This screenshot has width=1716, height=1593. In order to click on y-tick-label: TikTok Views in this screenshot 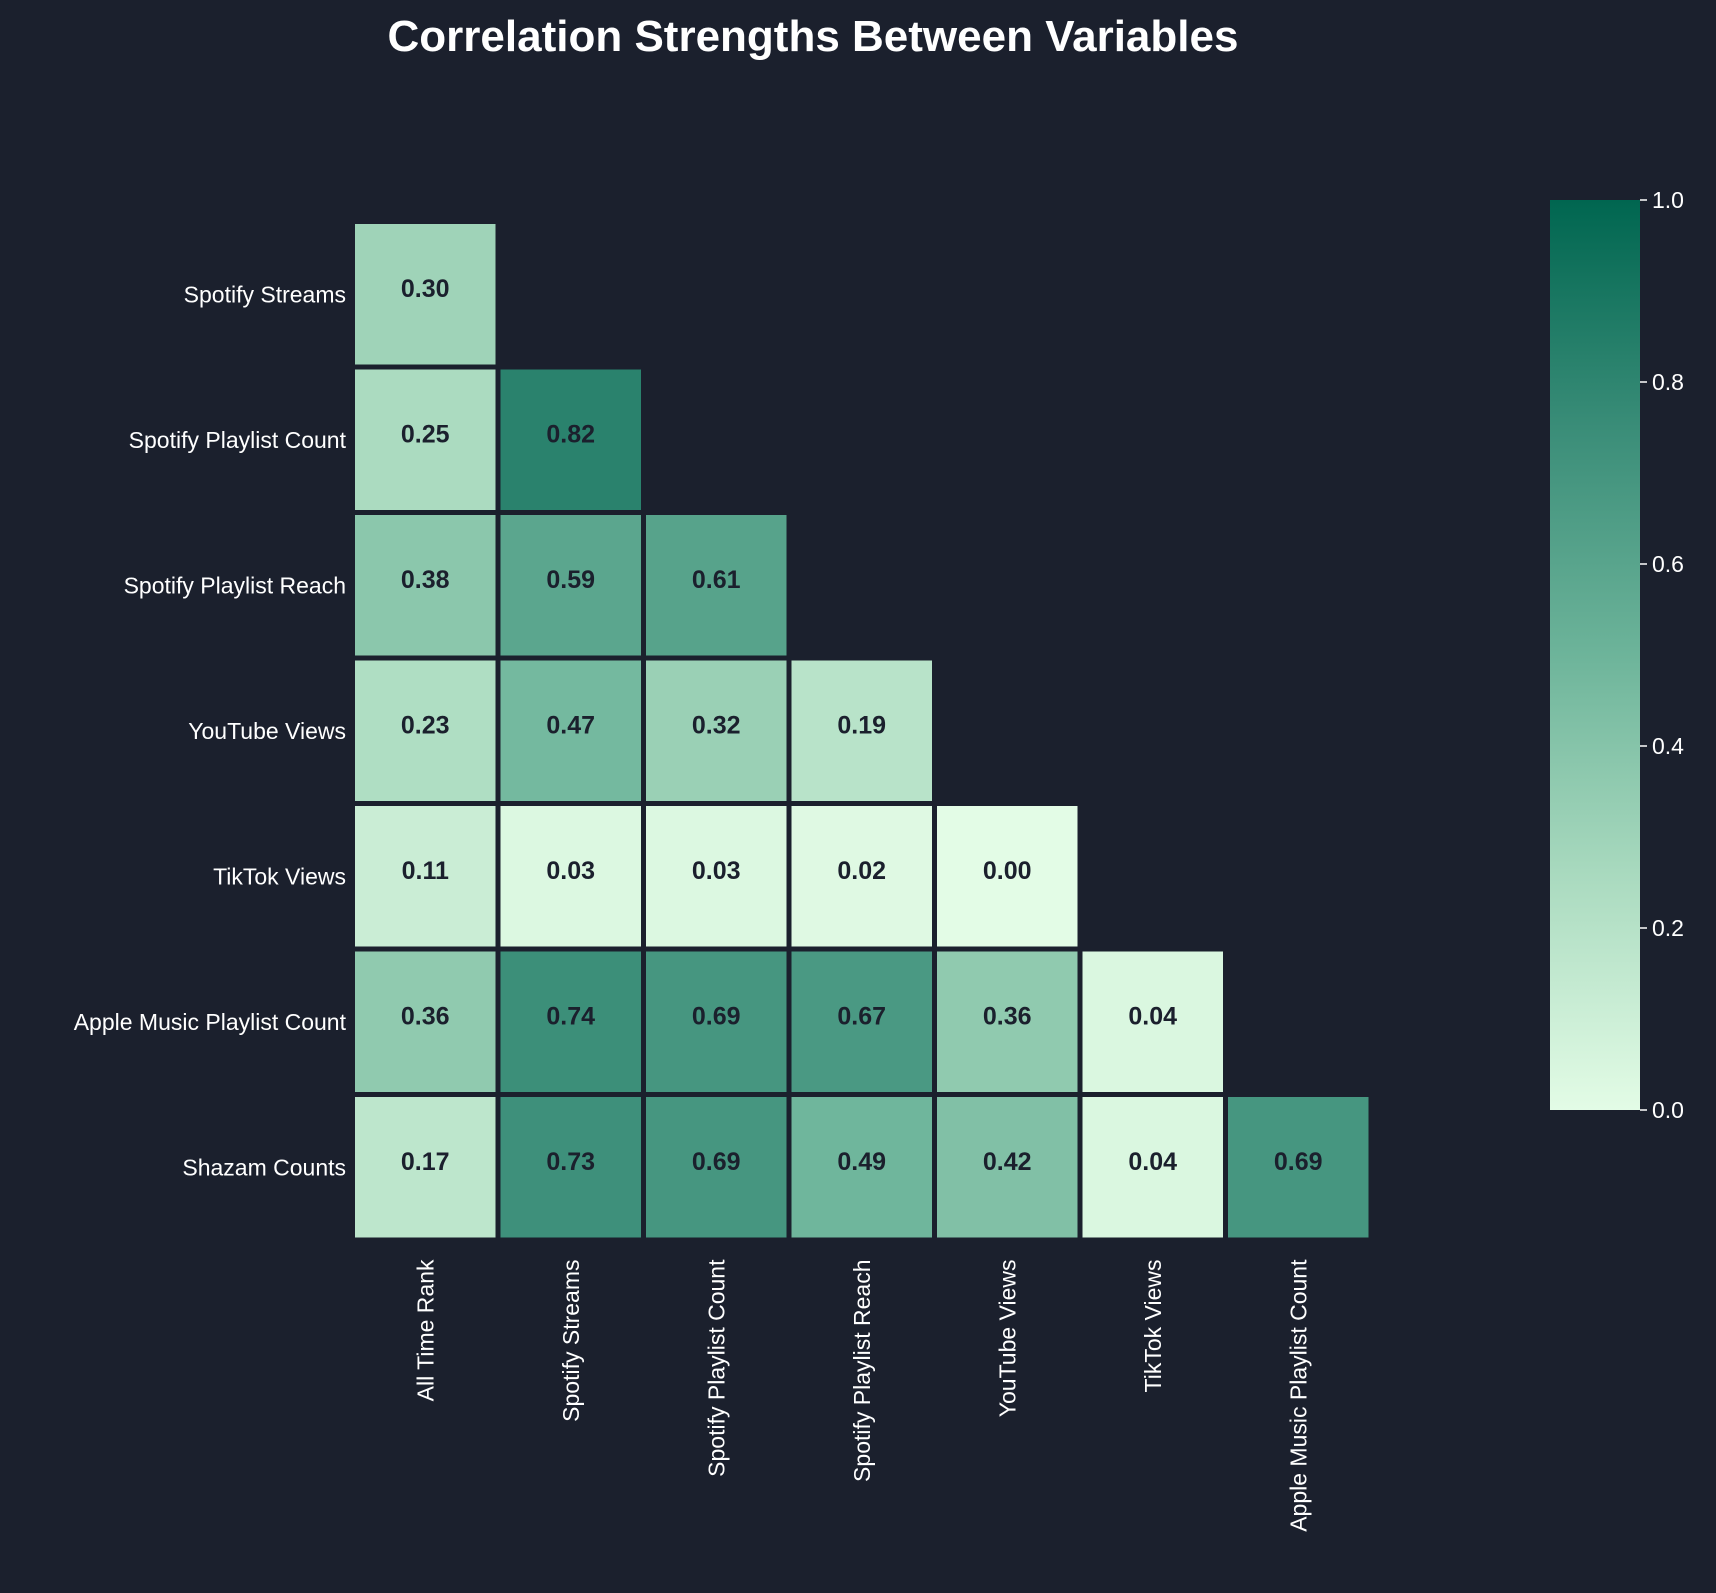, I will do `click(279, 876)`.